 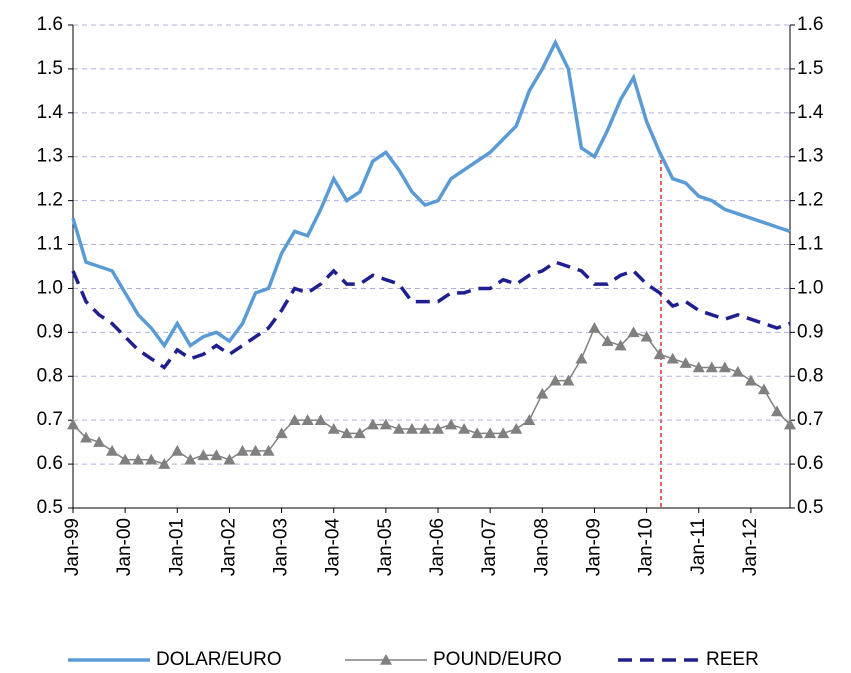 I want to click on x-tick-label: Jan-05, so click(x=385, y=547).